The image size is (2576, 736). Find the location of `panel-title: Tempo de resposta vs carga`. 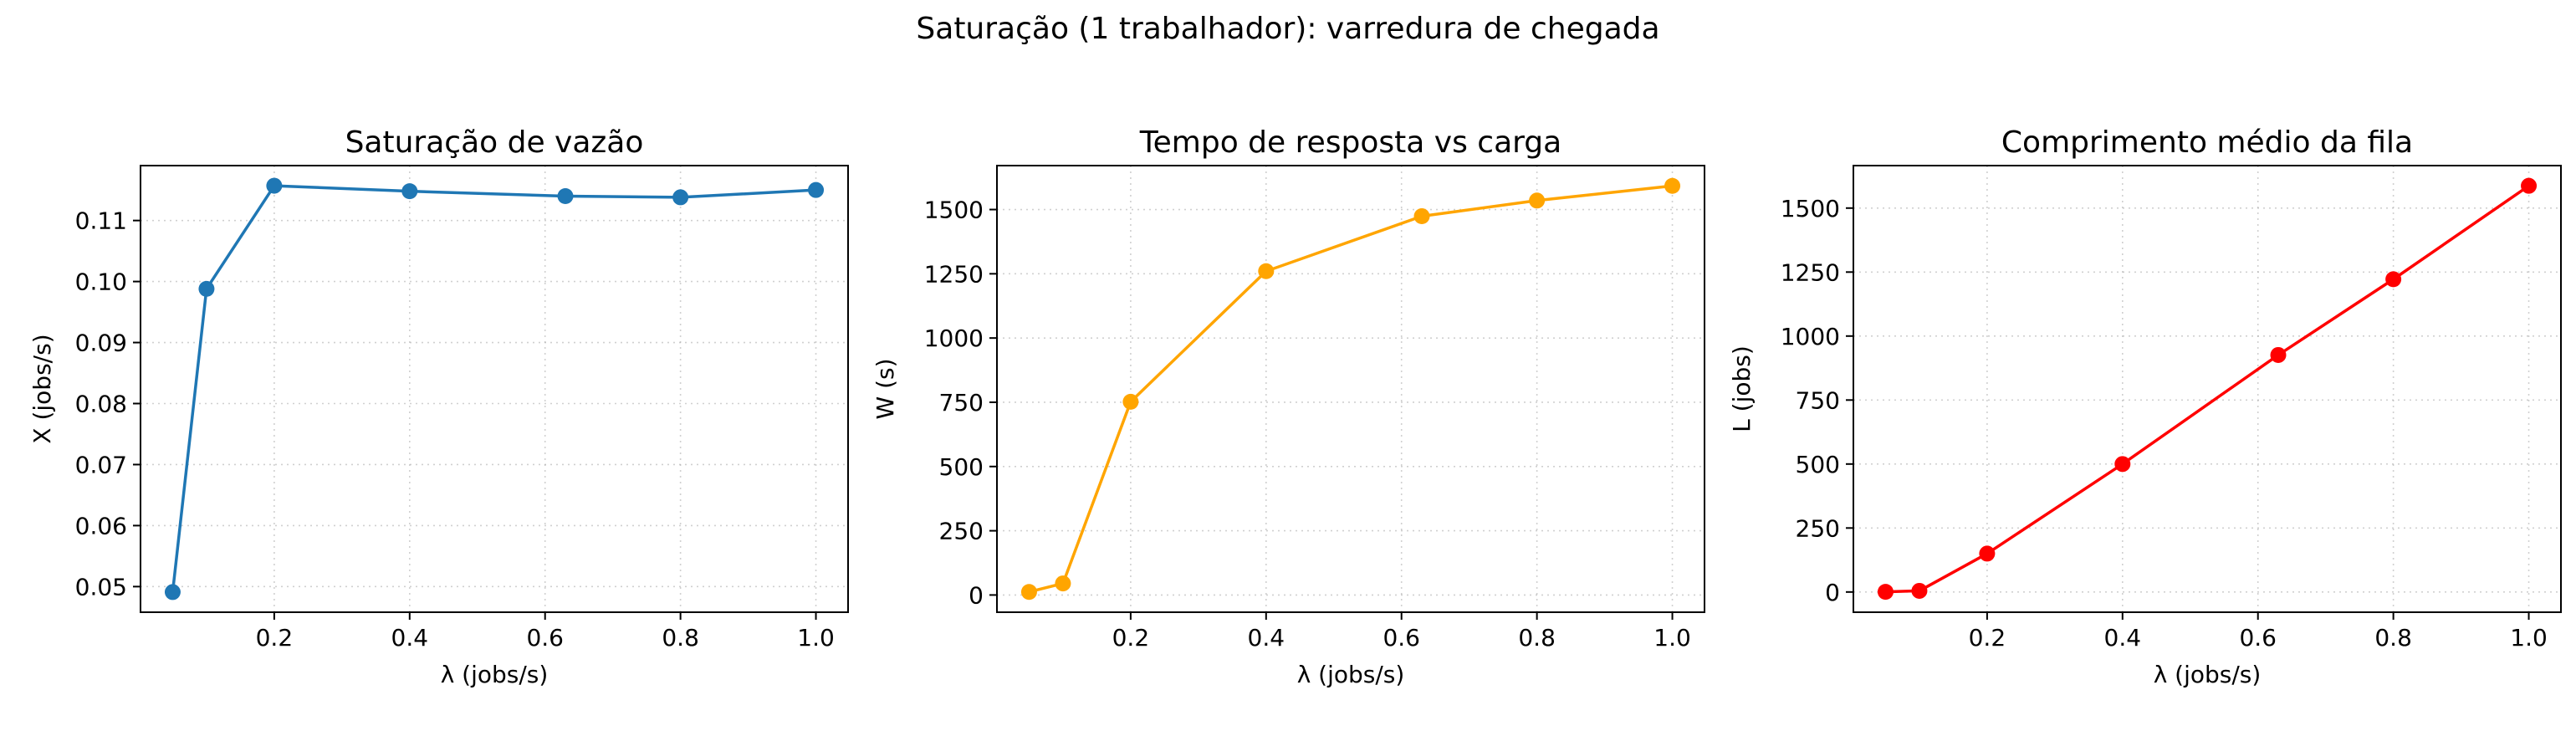

panel-title: Tempo de resposta vs carga is located at coordinates (1350, 142).